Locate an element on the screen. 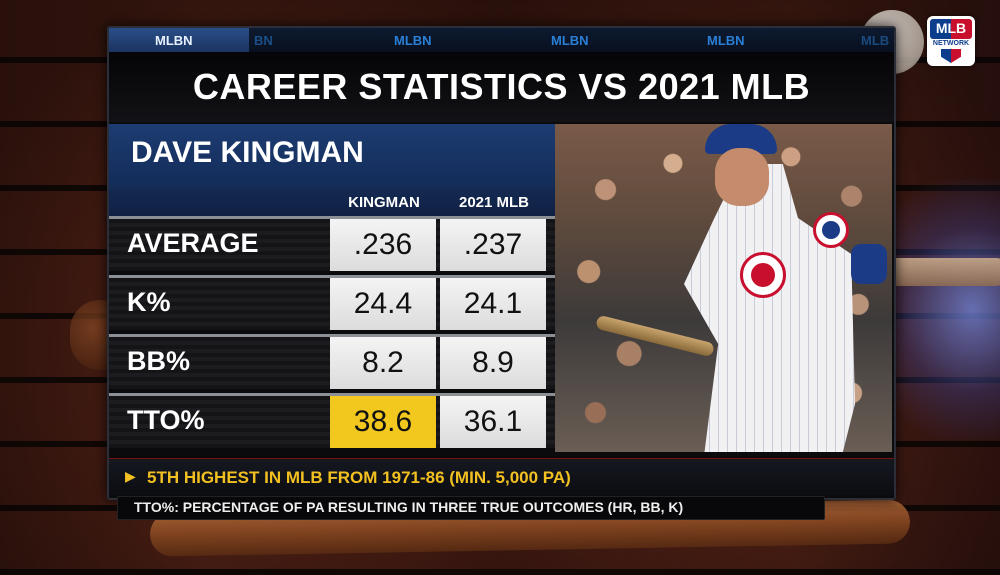 This screenshot has height=575, width=1000. player-face is located at coordinates (742, 177).